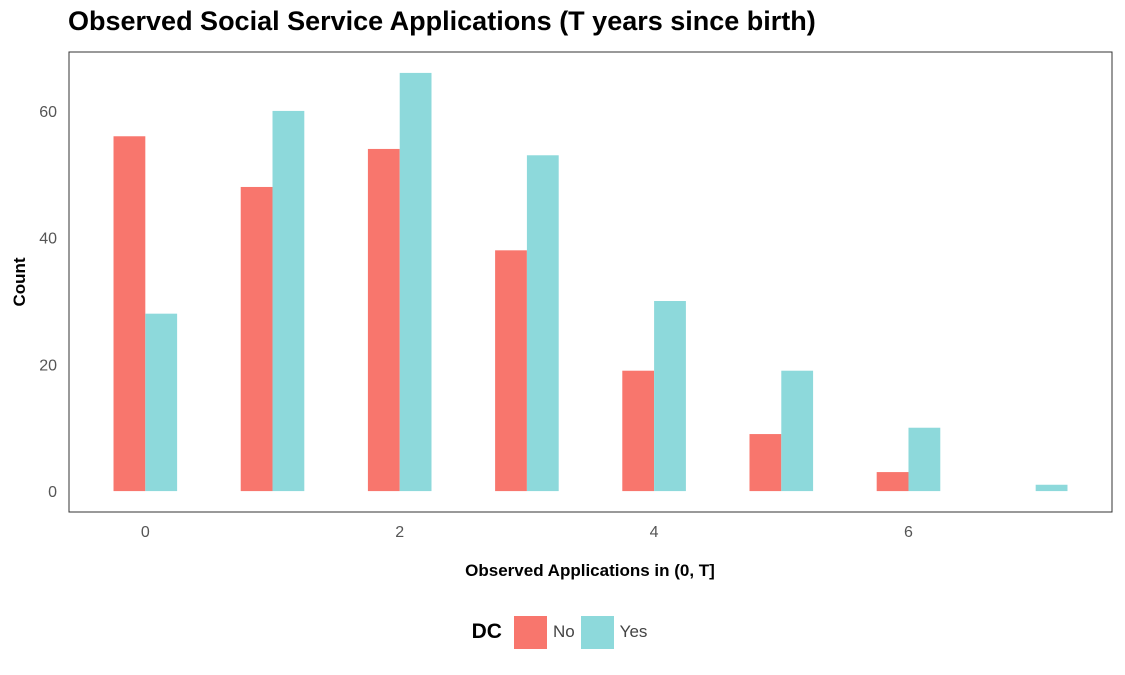 This screenshot has height=675, width=1125. Describe the element at coordinates (399, 532) in the screenshot. I see `x-tick-label: 2` at that location.